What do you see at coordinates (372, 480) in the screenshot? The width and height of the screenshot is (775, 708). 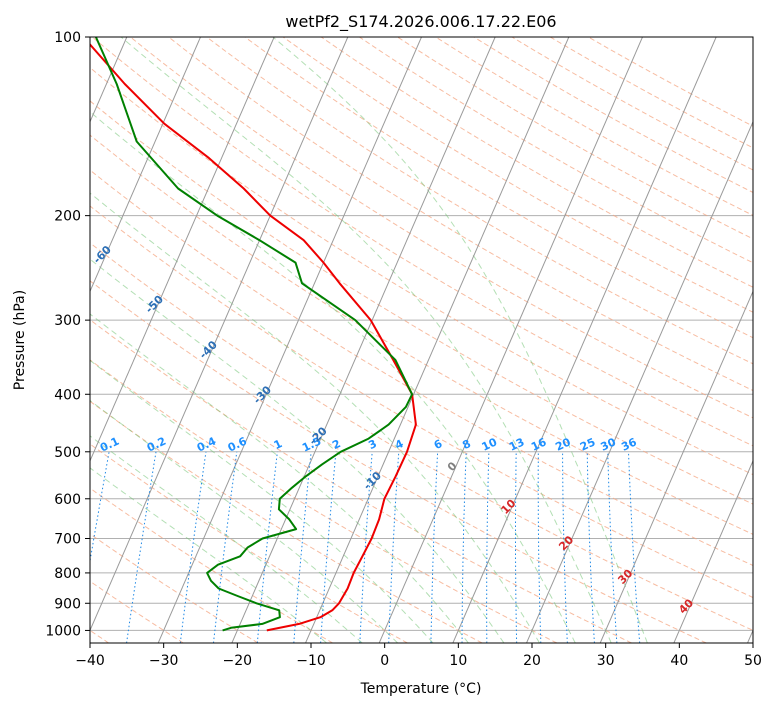 I see `isotherm-label: -10` at bounding box center [372, 480].